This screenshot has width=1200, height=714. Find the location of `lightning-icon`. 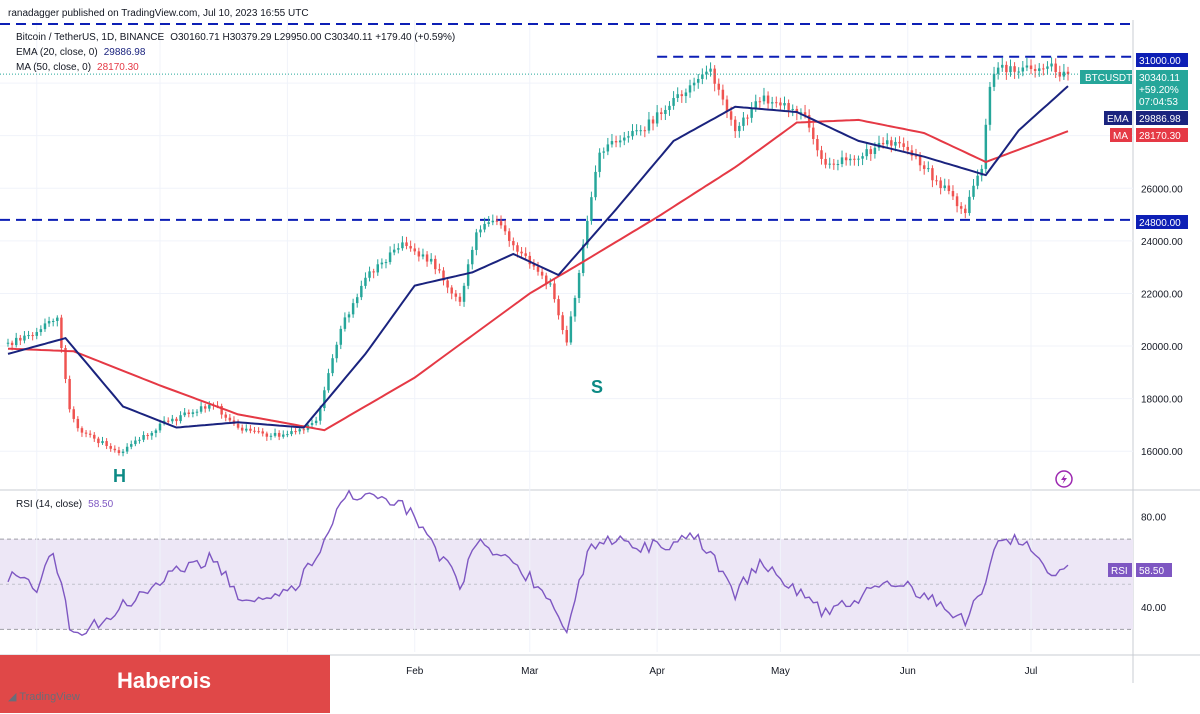

lightning-icon is located at coordinates (1064, 479).